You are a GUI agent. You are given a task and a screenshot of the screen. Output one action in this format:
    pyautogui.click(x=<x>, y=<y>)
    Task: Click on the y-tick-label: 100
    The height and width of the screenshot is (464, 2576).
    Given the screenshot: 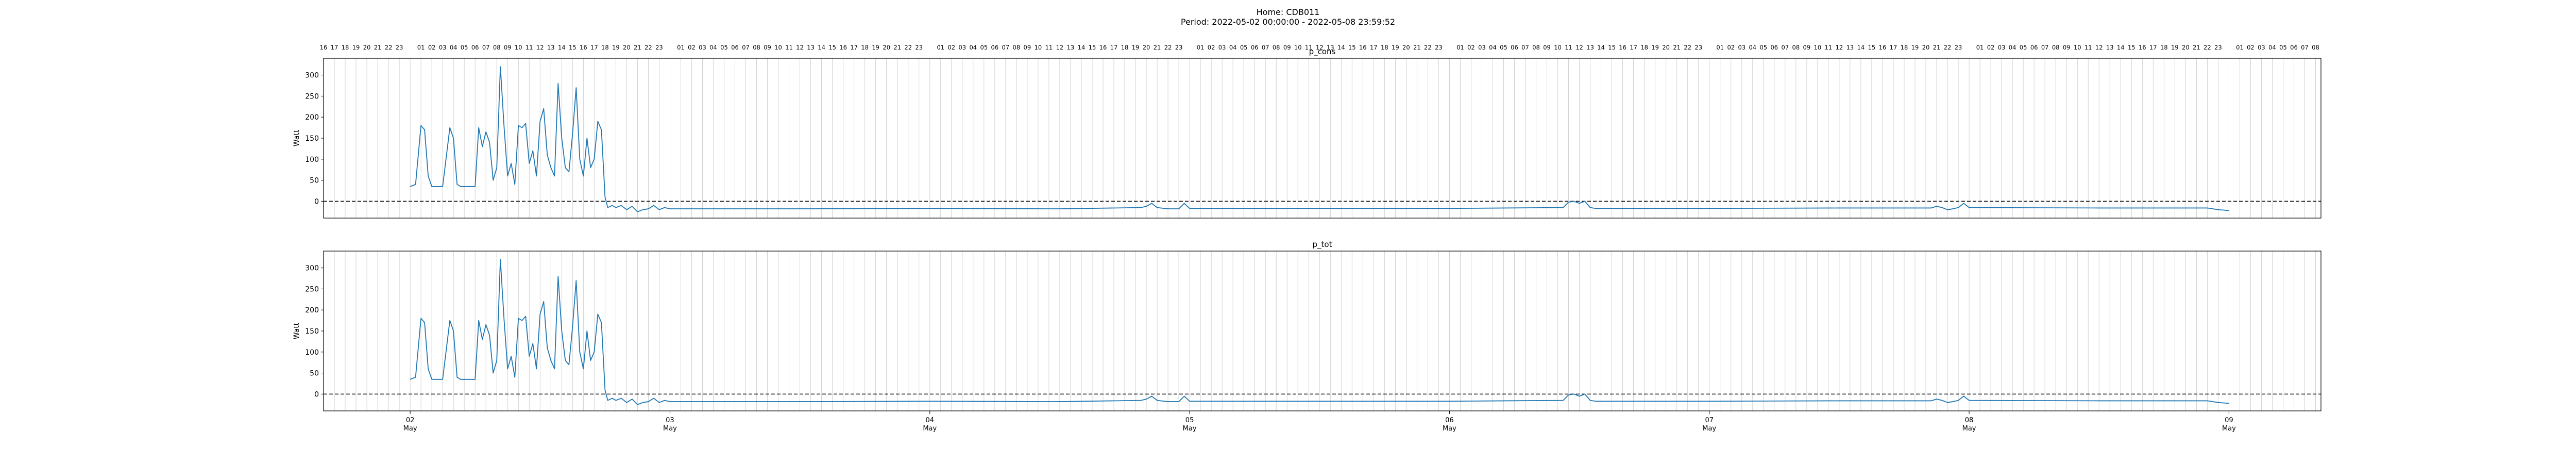 What is the action you would take?
    pyautogui.click(x=312, y=160)
    